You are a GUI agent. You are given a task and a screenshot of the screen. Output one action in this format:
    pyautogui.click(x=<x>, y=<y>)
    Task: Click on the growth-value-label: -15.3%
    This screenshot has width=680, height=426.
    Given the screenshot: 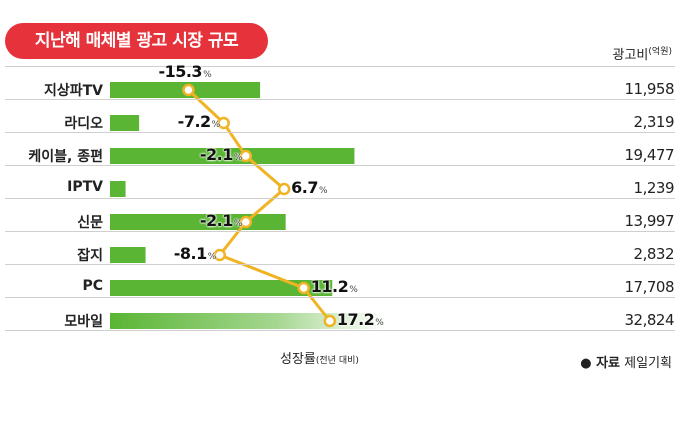 What is the action you would take?
    pyautogui.click(x=185, y=71)
    